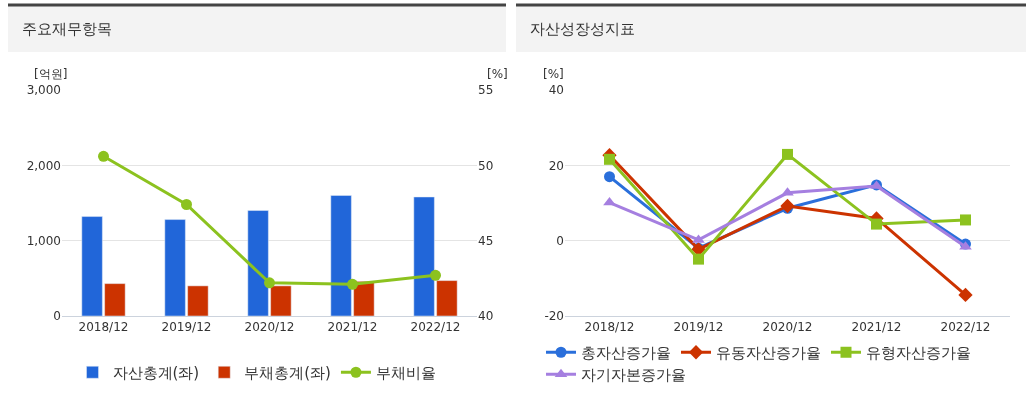  Describe the element at coordinates (486, 316) in the screenshot. I see `y2-tick-label: 40` at that location.